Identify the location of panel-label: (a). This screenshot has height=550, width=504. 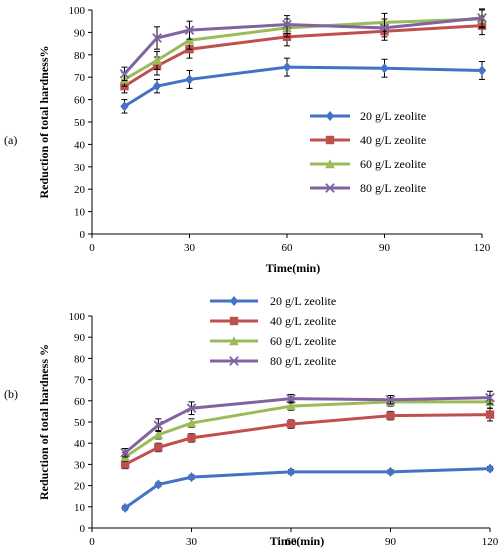
(10, 140).